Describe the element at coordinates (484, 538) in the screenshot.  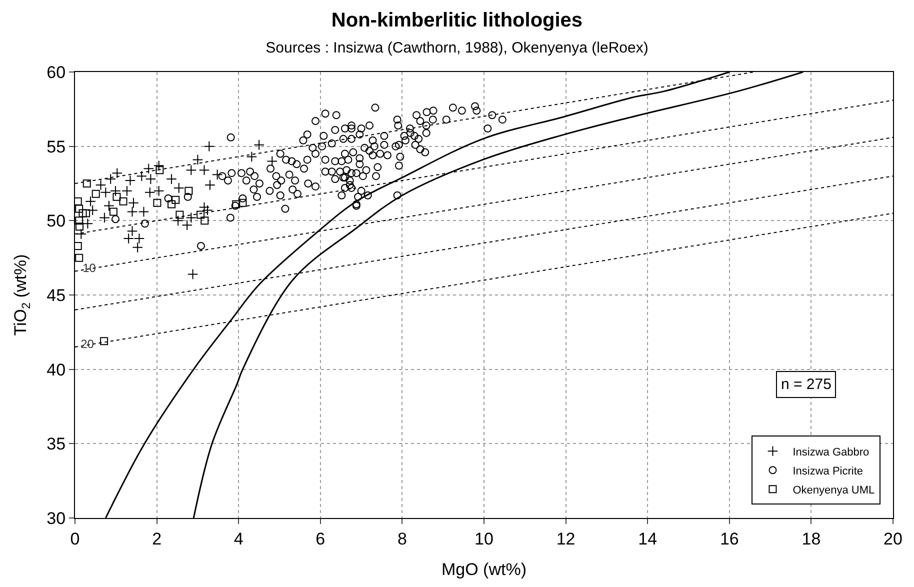
I see `x-tick-label: 10` at that location.